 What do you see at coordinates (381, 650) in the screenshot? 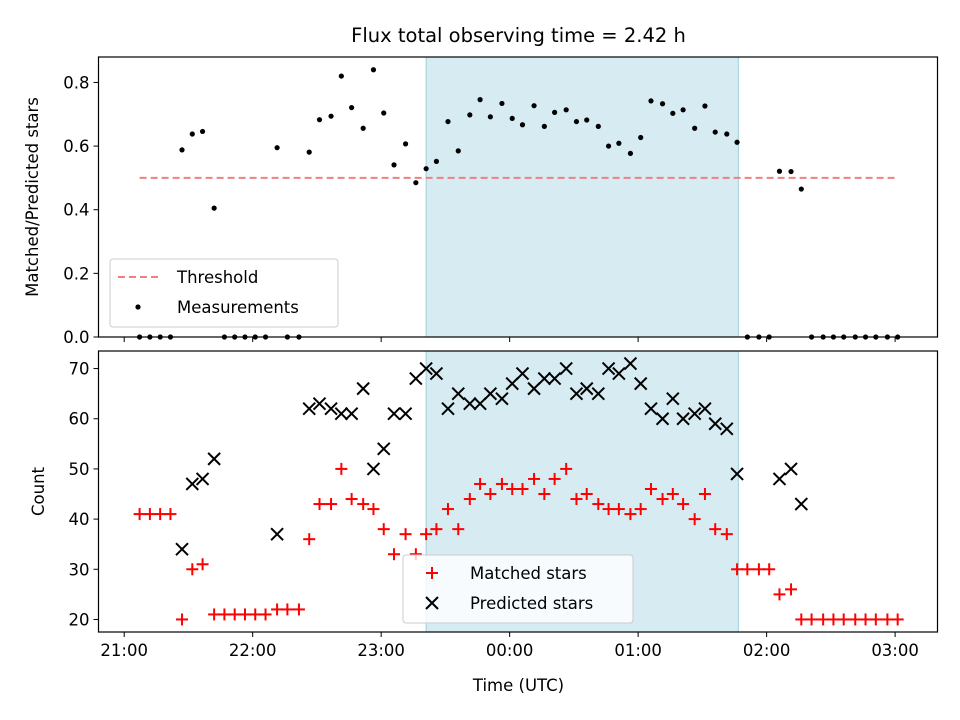
I see `count-x-tick-label: 23:00` at bounding box center [381, 650].